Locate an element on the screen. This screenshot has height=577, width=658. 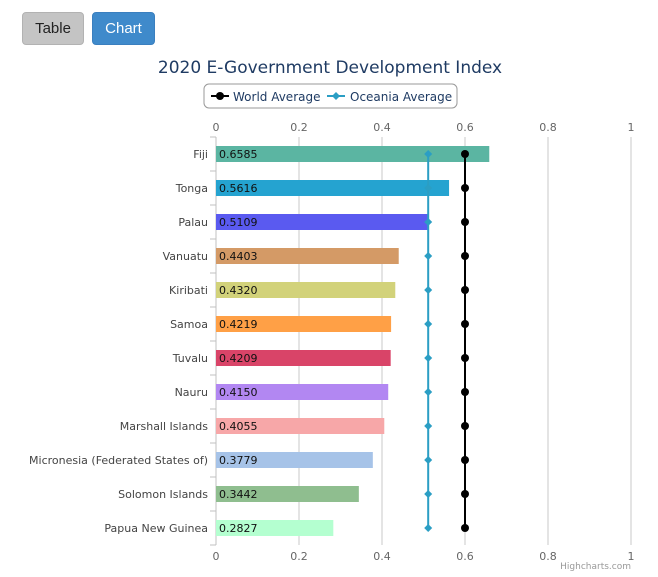
data-label: 0.2827 is located at coordinates (238, 528).